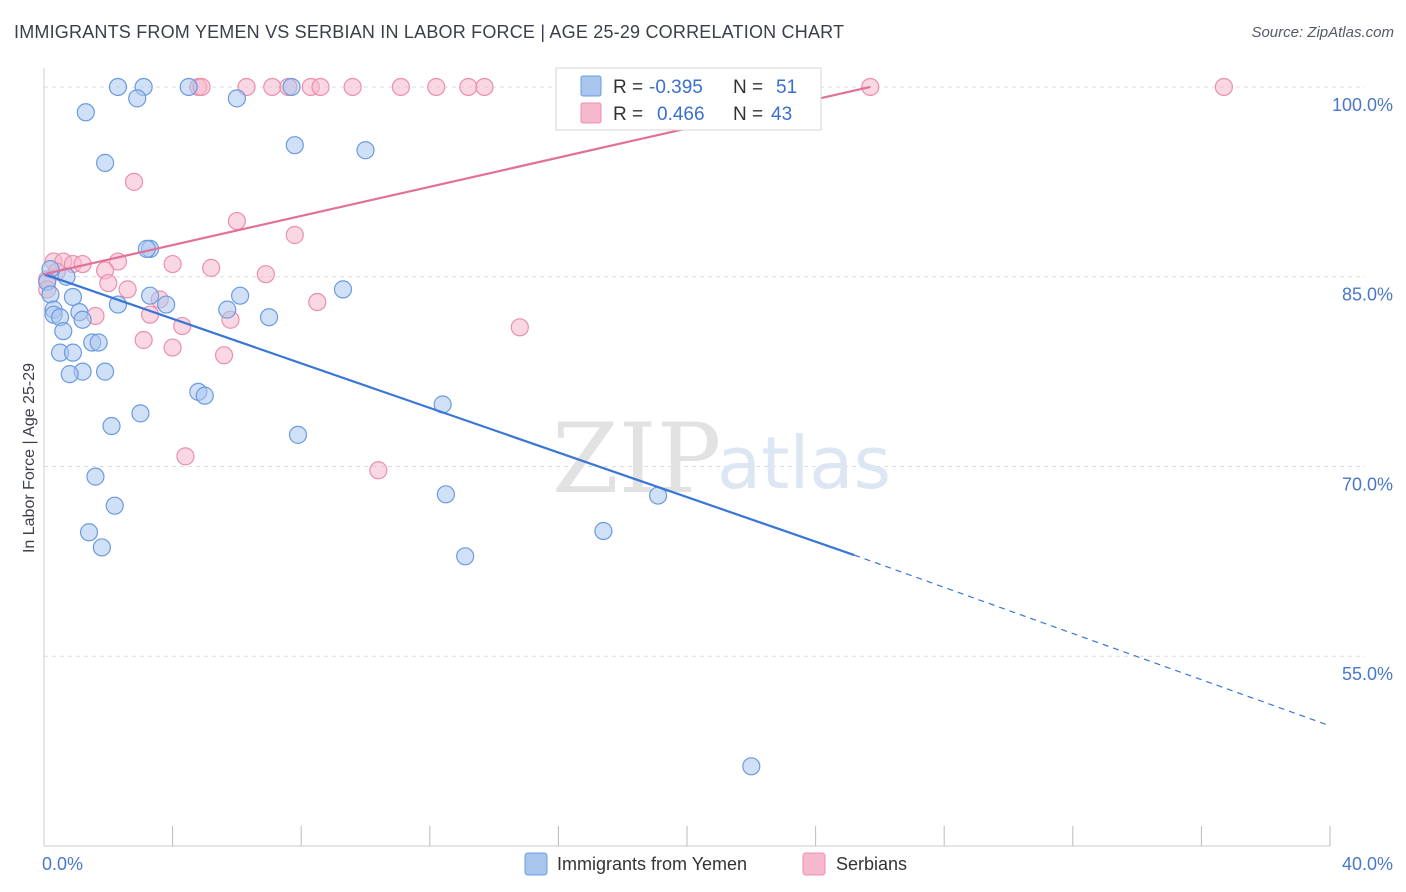  What do you see at coordinates (1362, 389) in the screenshot?
I see `y-tick-labels: 100.0% 85.0% 70.0% 55.0%` at bounding box center [1362, 389].